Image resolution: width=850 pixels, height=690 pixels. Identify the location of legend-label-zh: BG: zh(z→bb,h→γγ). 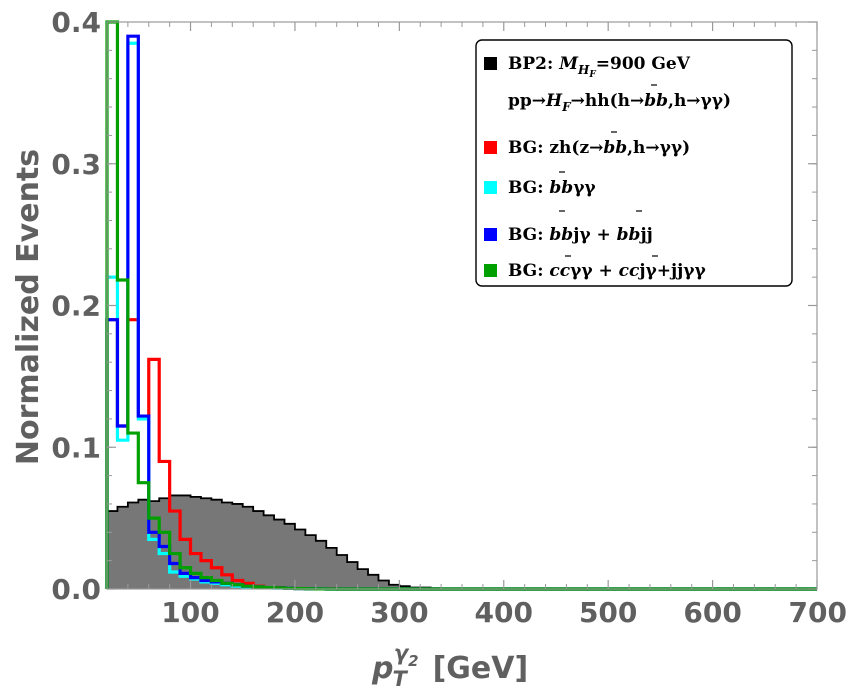
(599, 148).